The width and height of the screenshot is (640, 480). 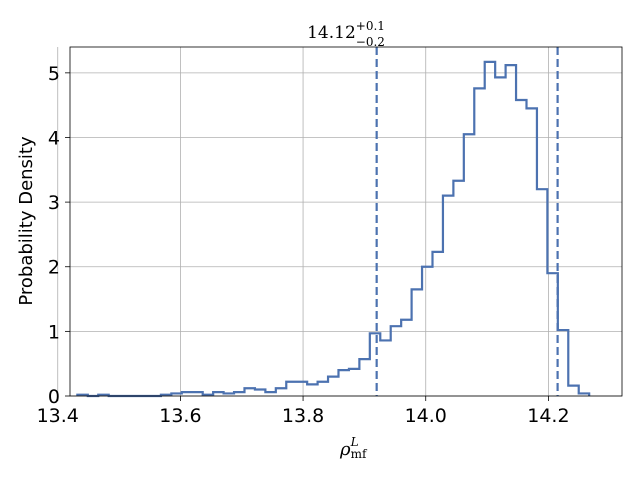 What do you see at coordinates (548, 416) in the screenshot?
I see `x-tick-label: 14.2` at bounding box center [548, 416].